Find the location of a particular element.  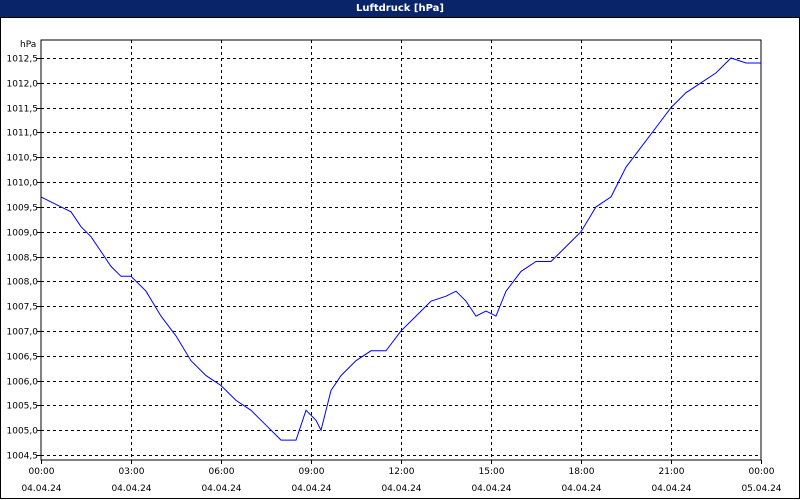

chart-title: Luftdruck [hPa] is located at coordinates (400, 8).